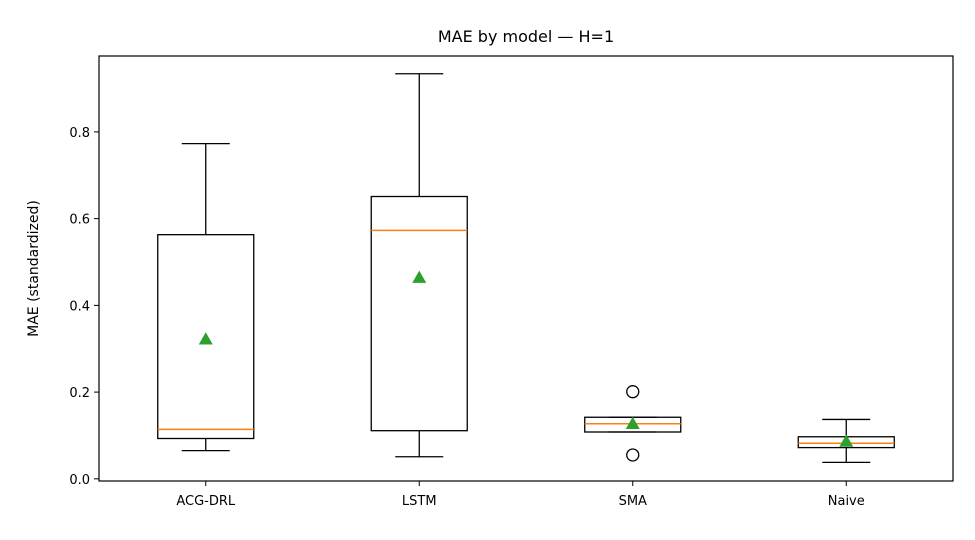  What do you see at coordinates (79, 220) in the screenshot?
I see `y-tick-label: 0.6` at bounding box center [79, 220].